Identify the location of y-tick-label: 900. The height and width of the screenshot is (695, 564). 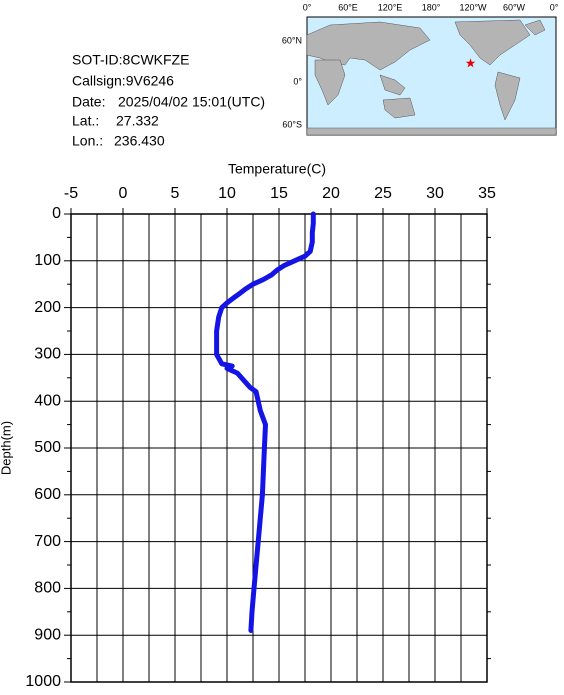
(47, 634).